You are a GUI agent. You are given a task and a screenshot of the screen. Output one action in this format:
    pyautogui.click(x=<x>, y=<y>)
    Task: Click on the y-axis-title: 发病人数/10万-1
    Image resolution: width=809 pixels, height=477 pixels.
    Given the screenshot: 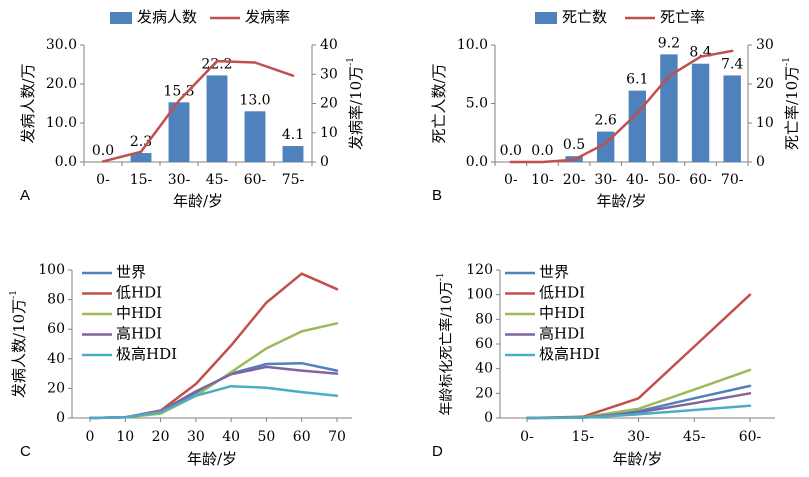 What is the action you would take?
    pyautogui.click(x=19, y=344)
    